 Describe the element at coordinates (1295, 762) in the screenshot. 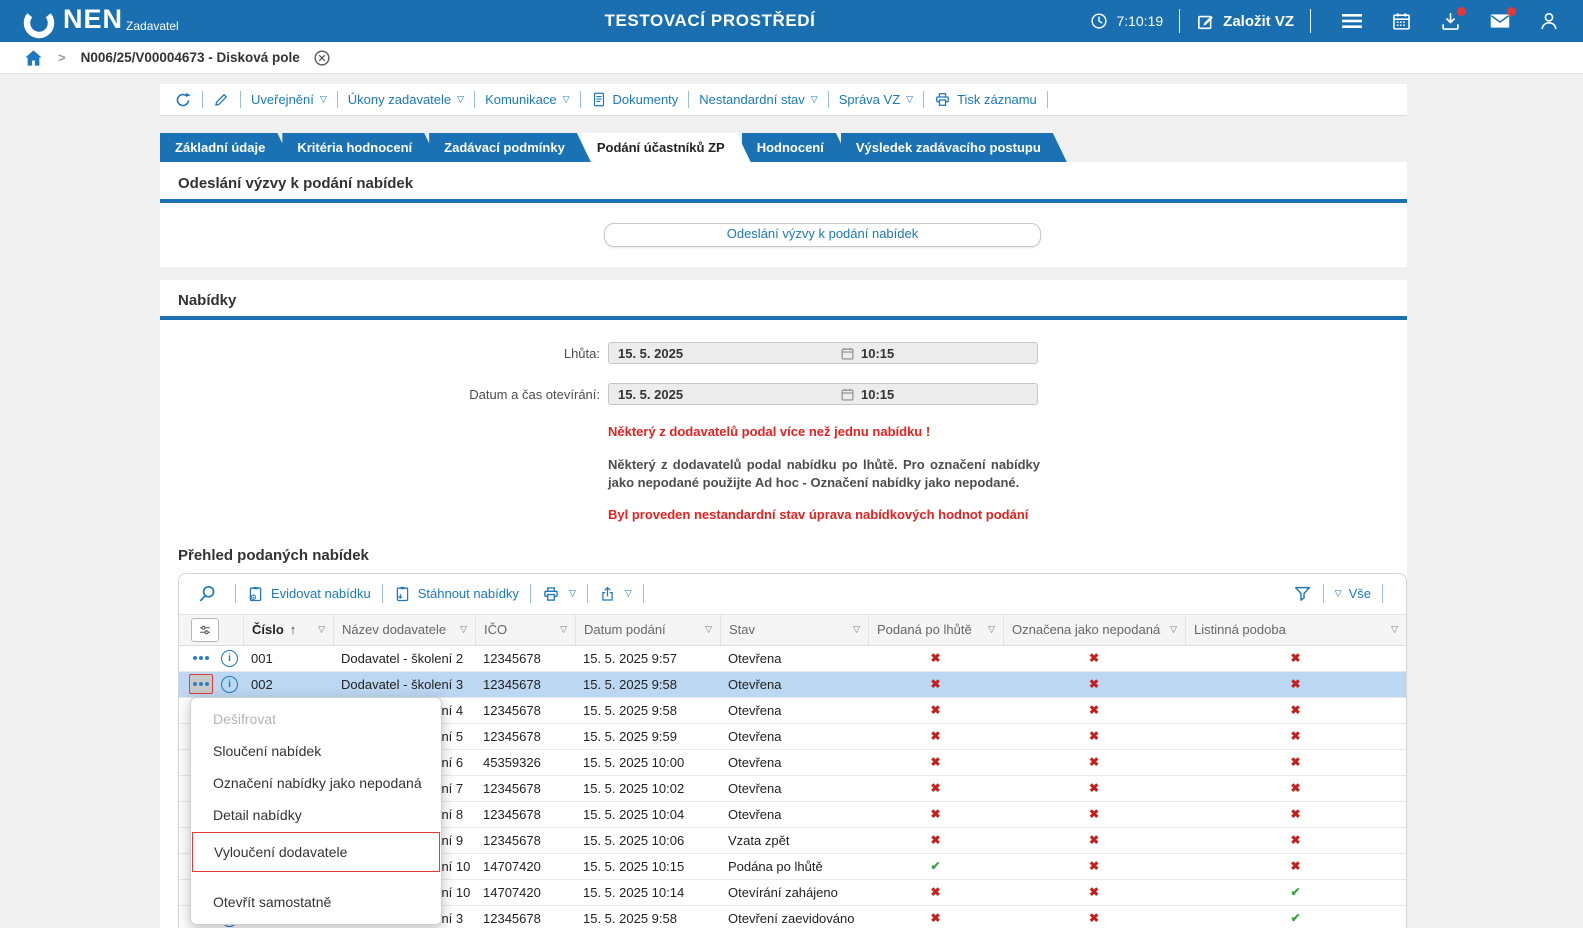

I see `cell-listinna-mark: ✖` at that location.